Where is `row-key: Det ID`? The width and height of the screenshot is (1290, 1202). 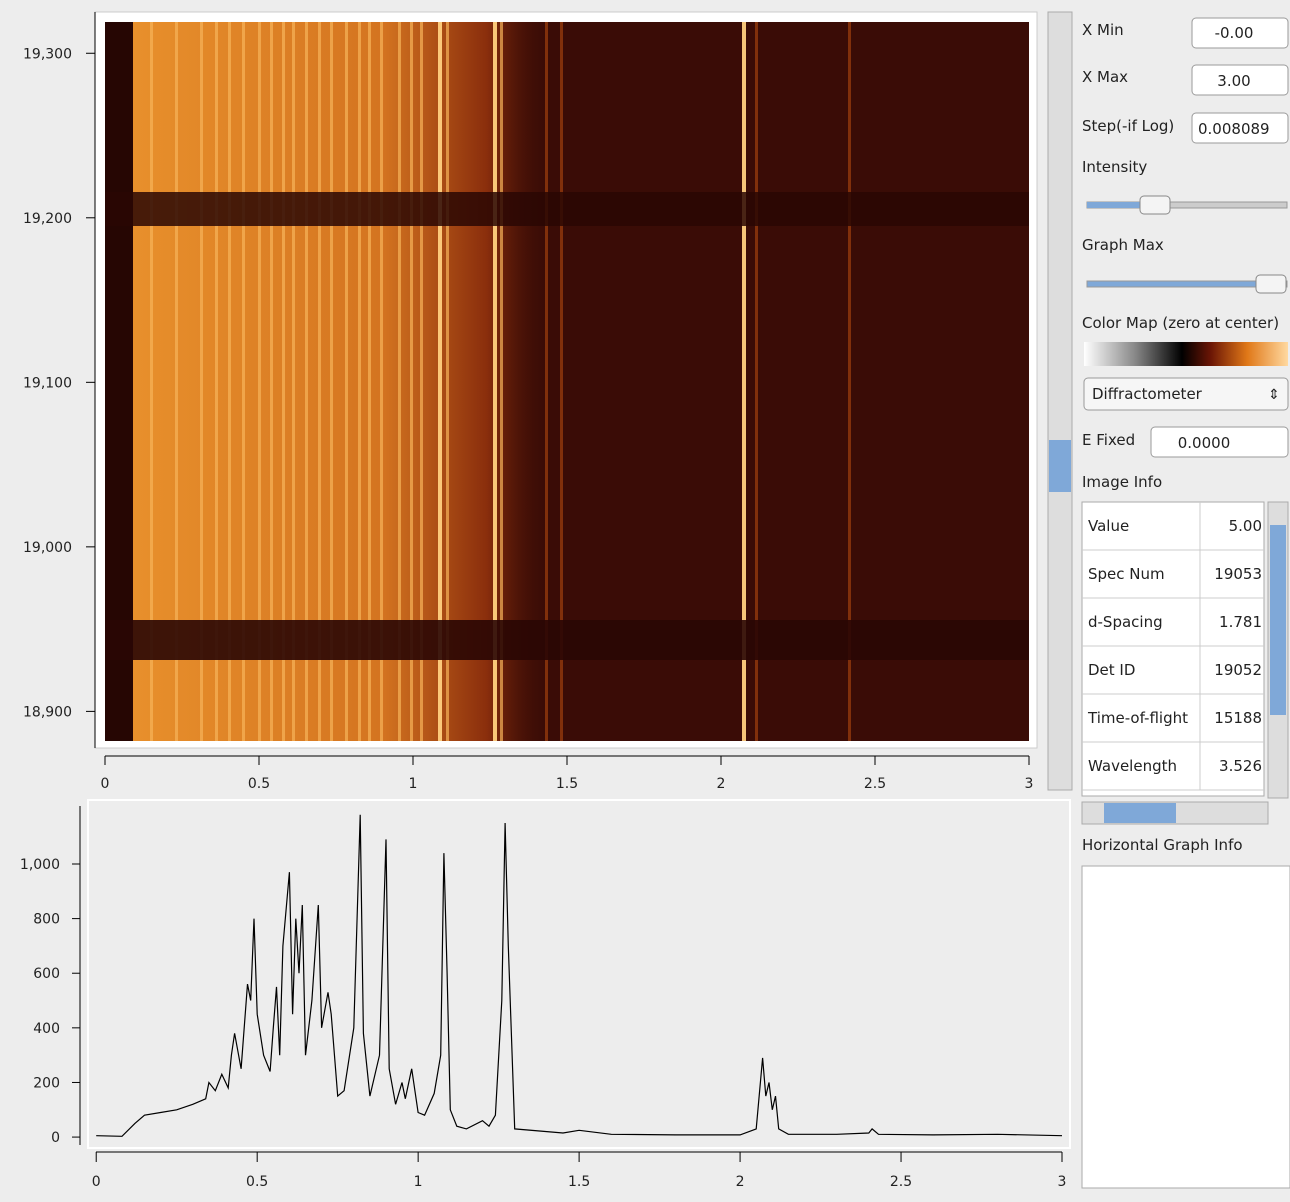
row-key: Det ID is located at coordinates (1111, 670).